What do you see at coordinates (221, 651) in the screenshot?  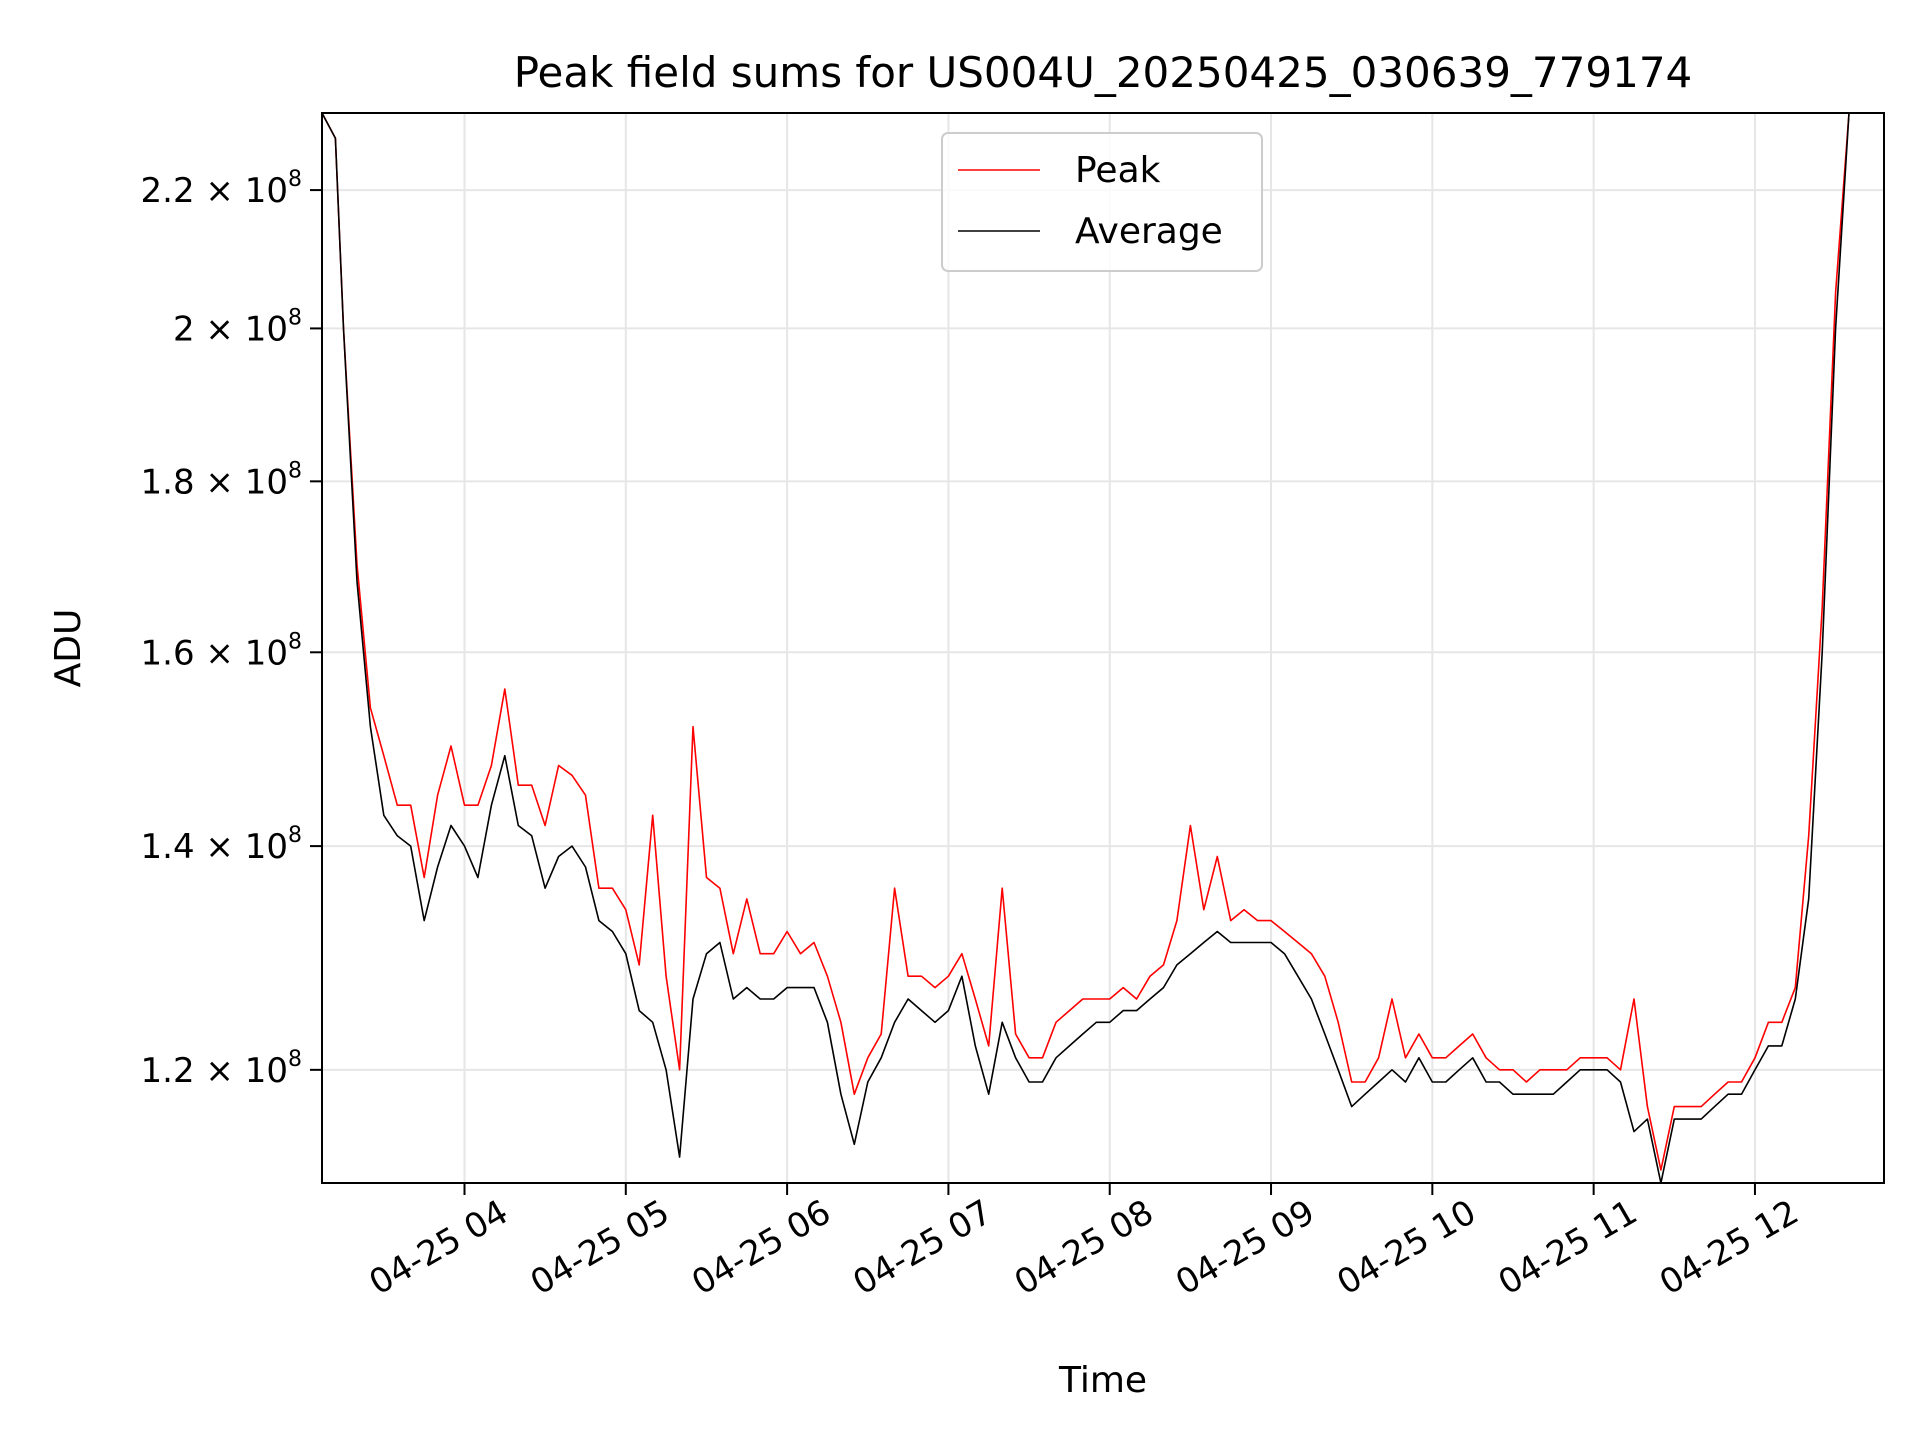 I see `y-tick-label: 1.6 × 10⁸` at bounding box center [221, 651].